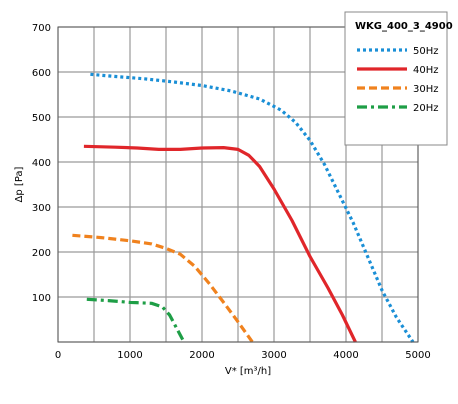 The height and width of the screenshot is (404, 458). I want to click on series-line-30Hz, so click(163, 288).